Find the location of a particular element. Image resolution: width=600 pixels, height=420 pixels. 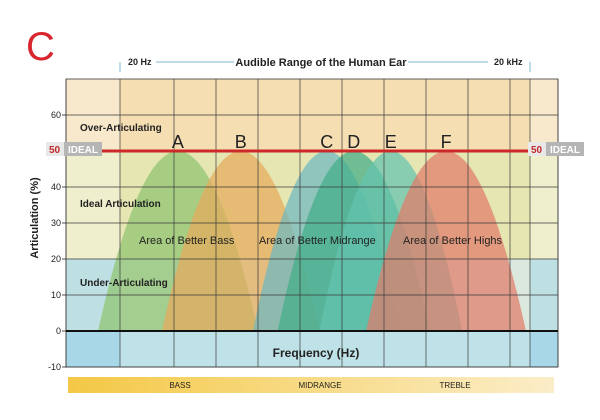

audible-range-title: Audible Range of the Human Ear is located at coordinates (321, 63).